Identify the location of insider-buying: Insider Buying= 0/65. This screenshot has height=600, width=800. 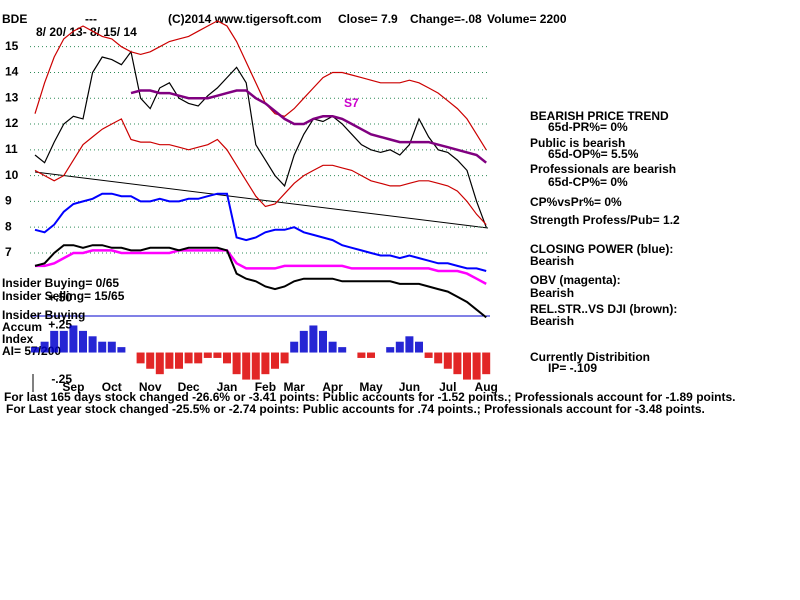
(60, 283).